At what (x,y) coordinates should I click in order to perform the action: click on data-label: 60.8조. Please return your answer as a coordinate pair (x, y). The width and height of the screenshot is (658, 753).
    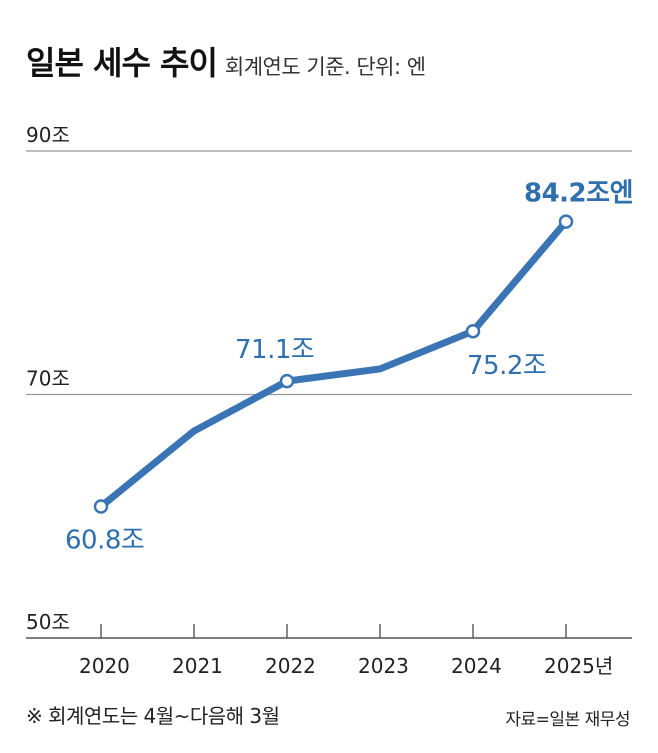
    Looking at the image, I should click on (104, 541).